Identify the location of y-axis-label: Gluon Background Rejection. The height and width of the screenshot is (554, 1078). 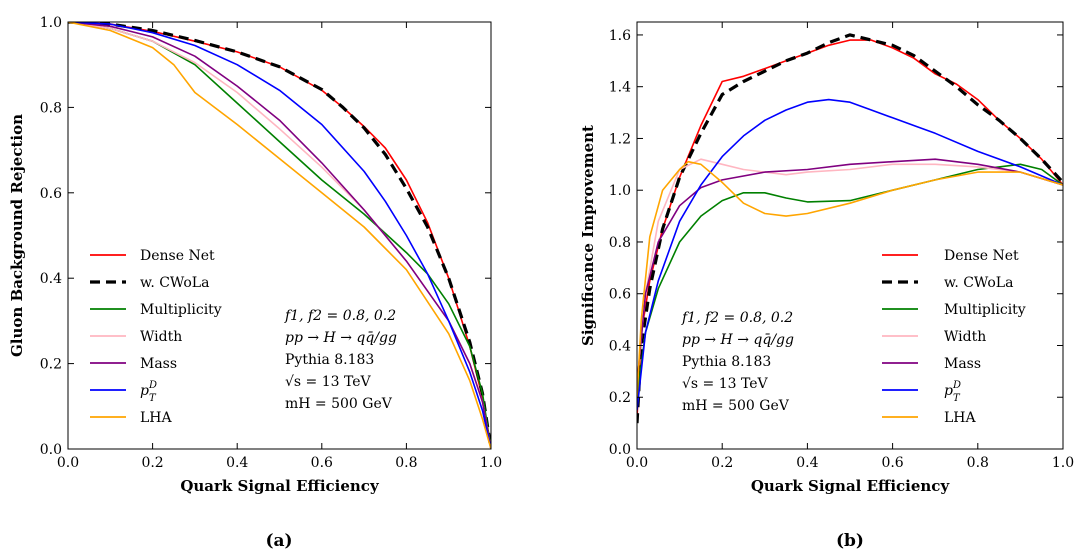
(17, 235).